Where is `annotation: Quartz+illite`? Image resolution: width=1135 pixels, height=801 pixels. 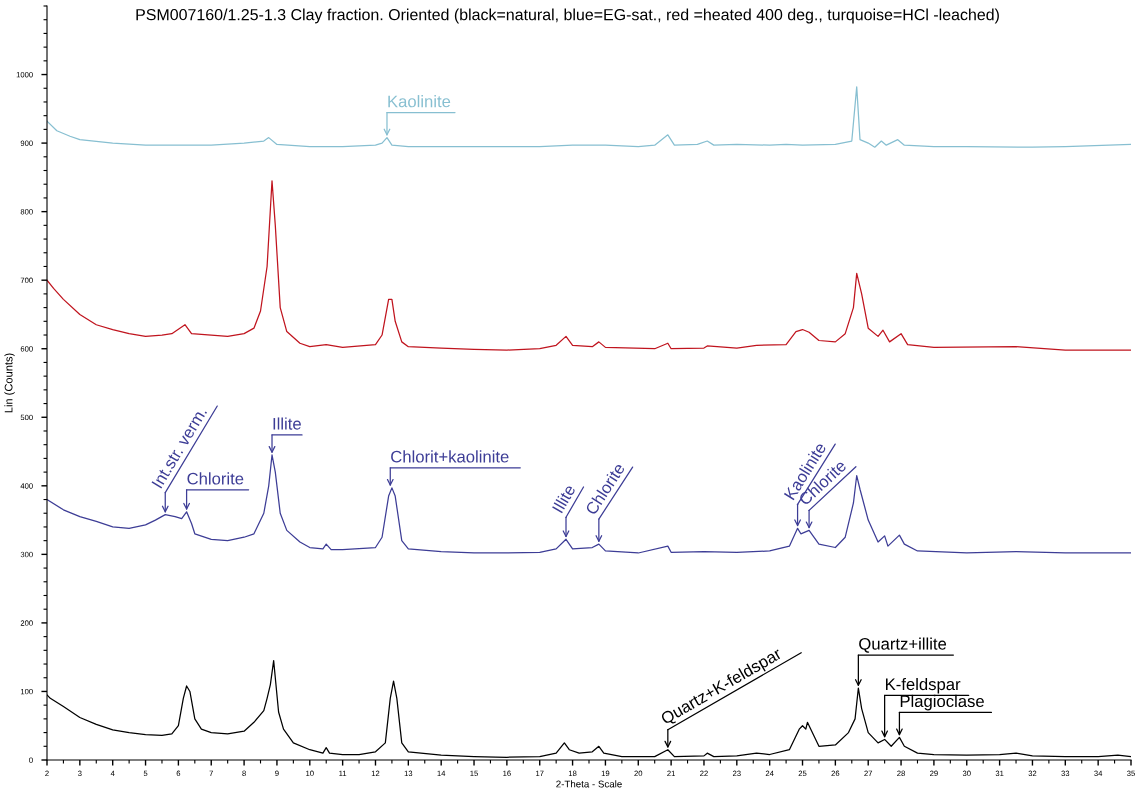 annotation: Quartz+illite is located at coordinates (903, 645).